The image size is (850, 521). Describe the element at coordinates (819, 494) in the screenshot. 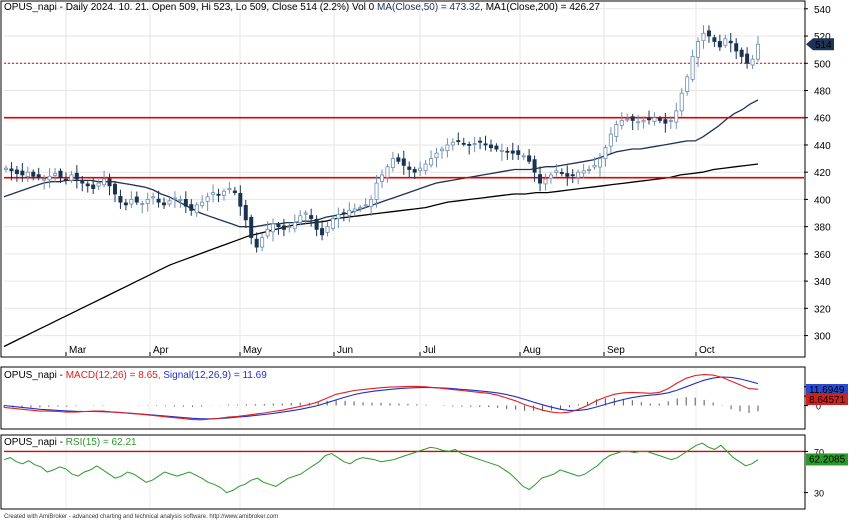

I see `rsi-tick-label: 30` at that location.